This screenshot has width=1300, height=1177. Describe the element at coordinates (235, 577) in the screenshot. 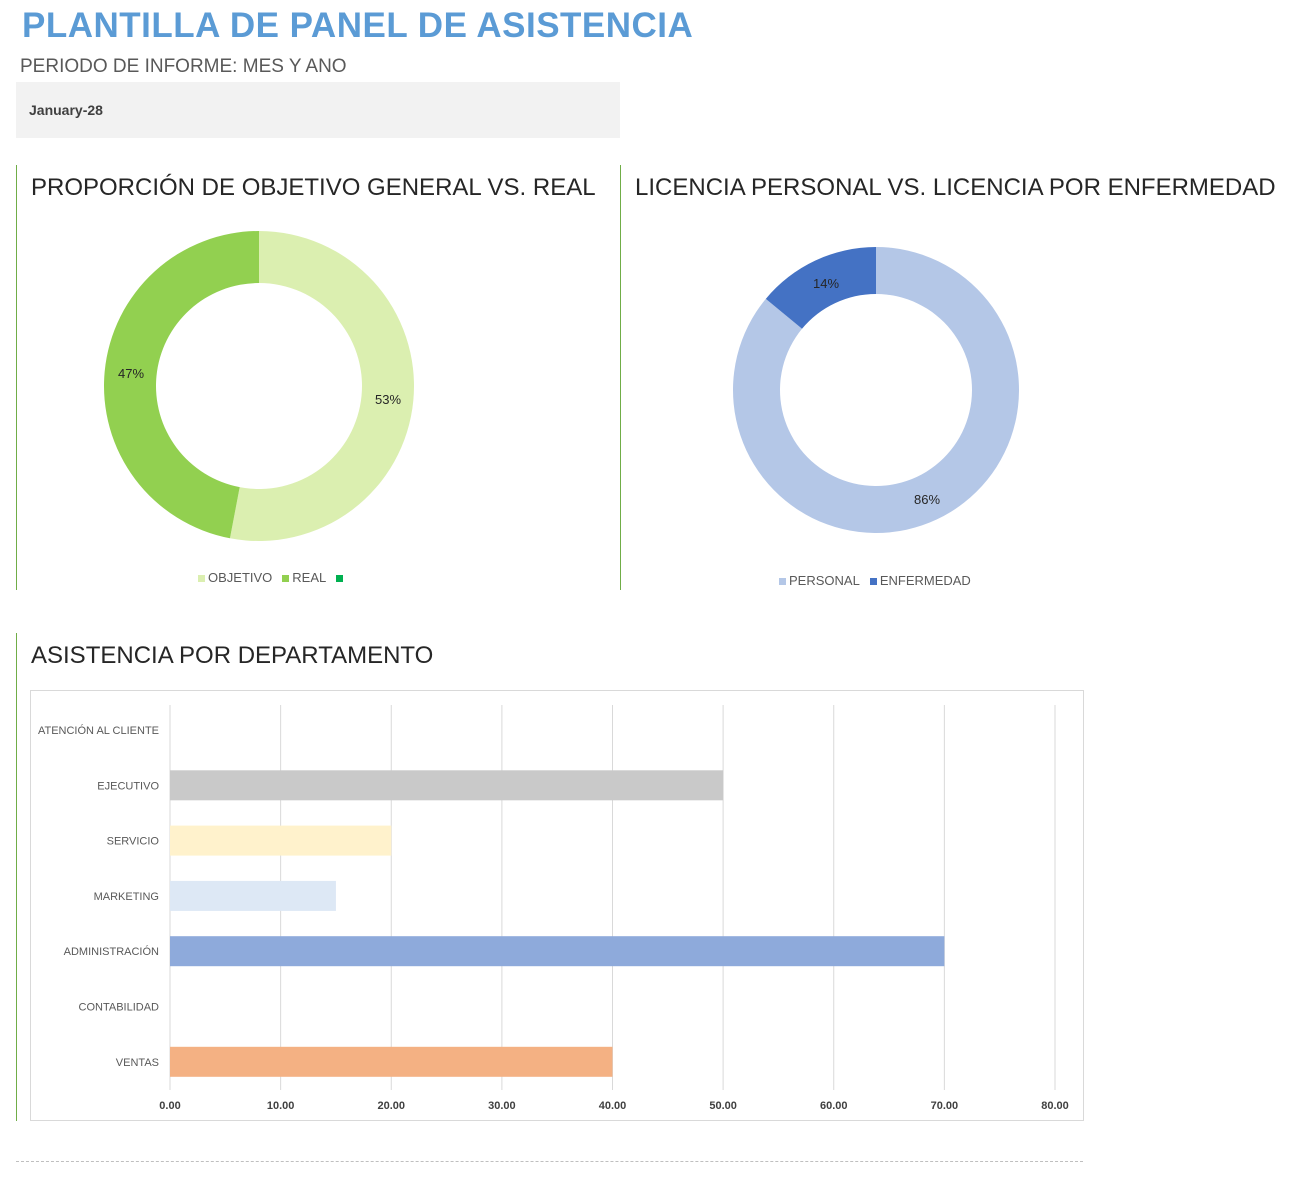

I see `legend-item-objetivo: OBJETIVO` at that location.